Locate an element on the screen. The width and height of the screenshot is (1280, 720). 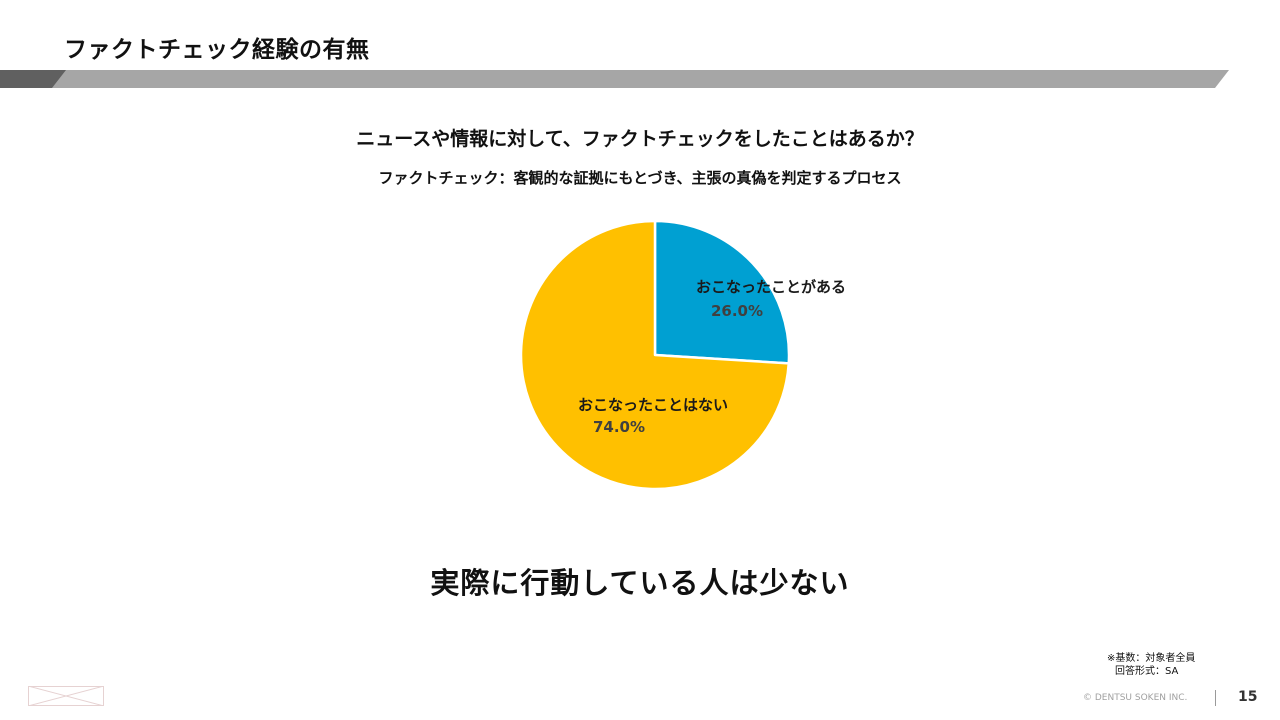
slide-title: ファクトチェック経験の有無 is located at coordinates (217, 50).